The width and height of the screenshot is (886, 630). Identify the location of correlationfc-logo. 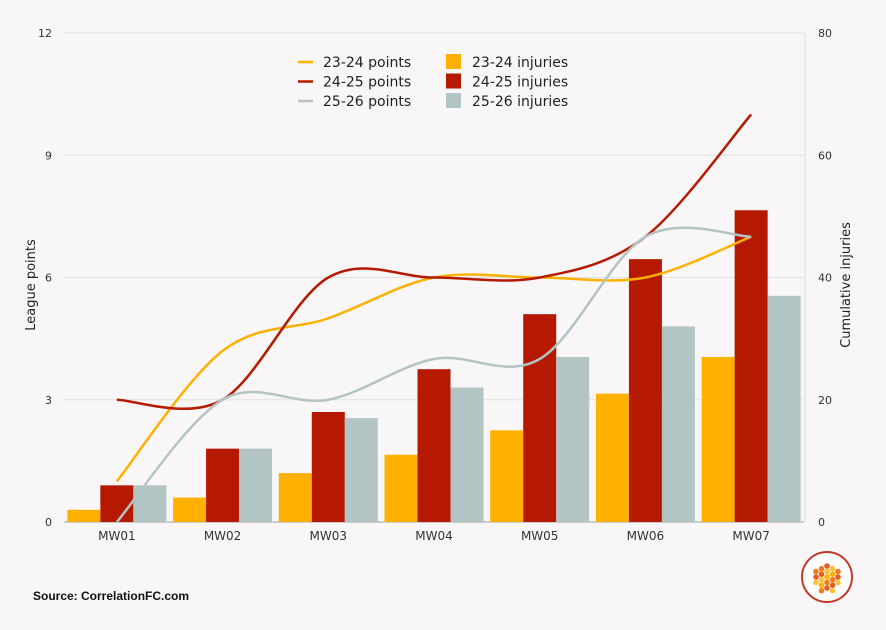
(827, 577).